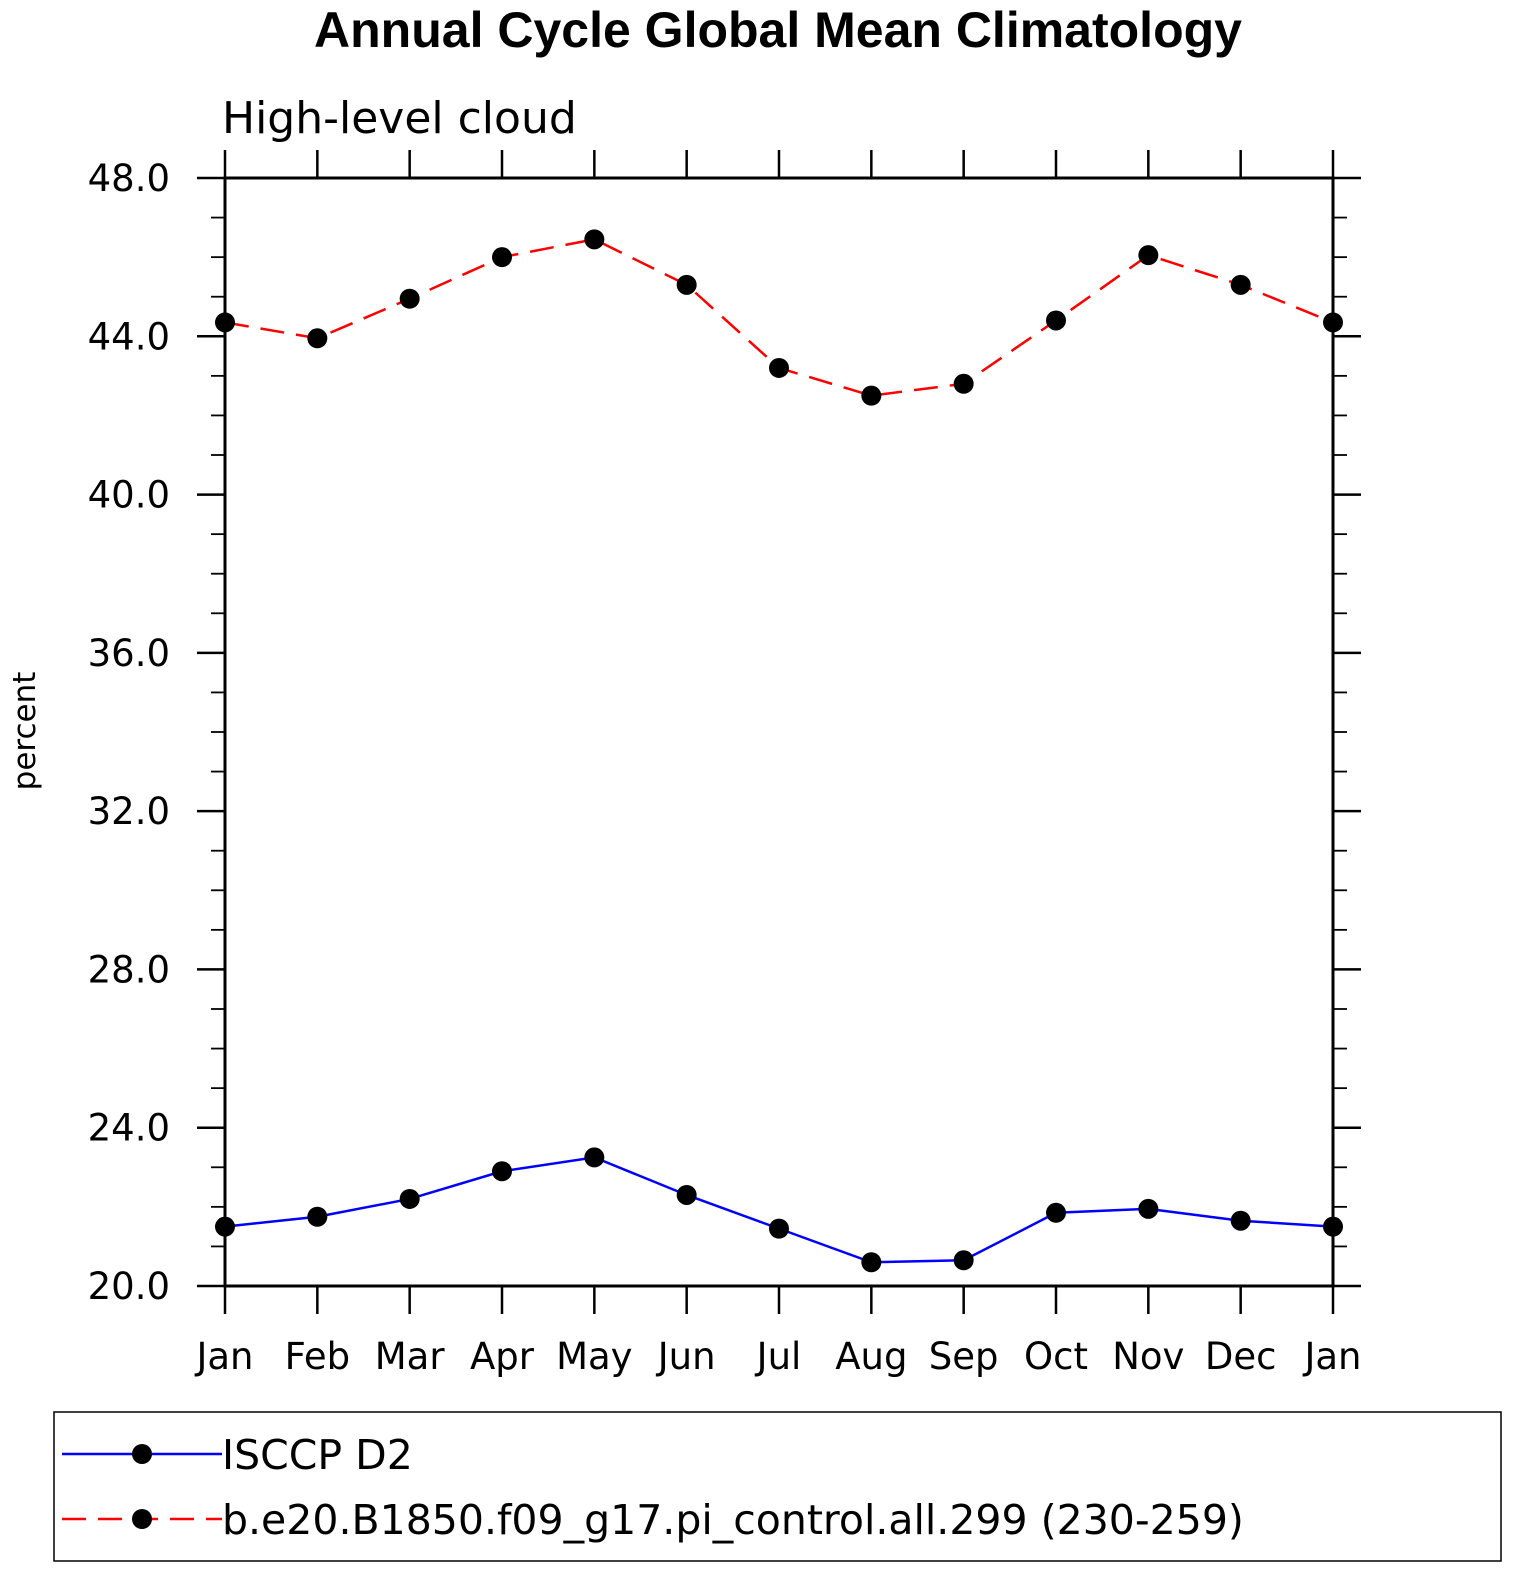 This screenshot has height=1572, width=1513. Describe the element at coordinates (318, 1356) in the screenshot. I see `x-tick-label: Feb` at that location.